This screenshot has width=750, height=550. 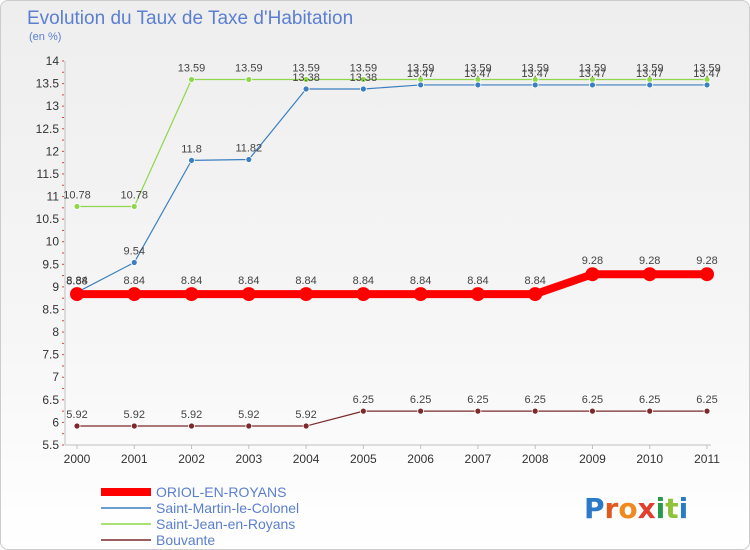 What do you see at coordinates (53, 106) in the screenshot?
I see `y-tick-label: 13` at bounding box center [53, 106].